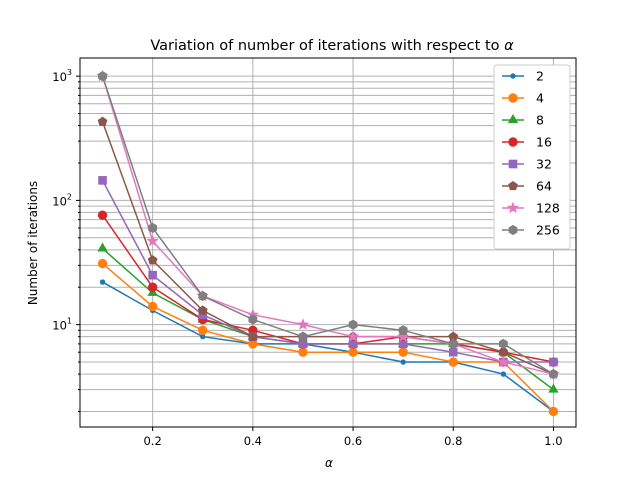 This screenshot has width=640, height=480. Describe the element at coordinates (523, 76) in the screenshot. I see `legend-item-2: 2` at that location.